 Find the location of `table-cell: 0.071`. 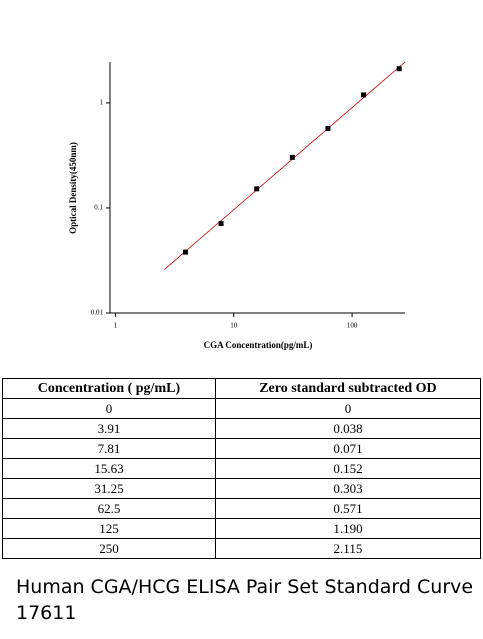

table-cell: 0.071 is located at coordinates (348, 448).